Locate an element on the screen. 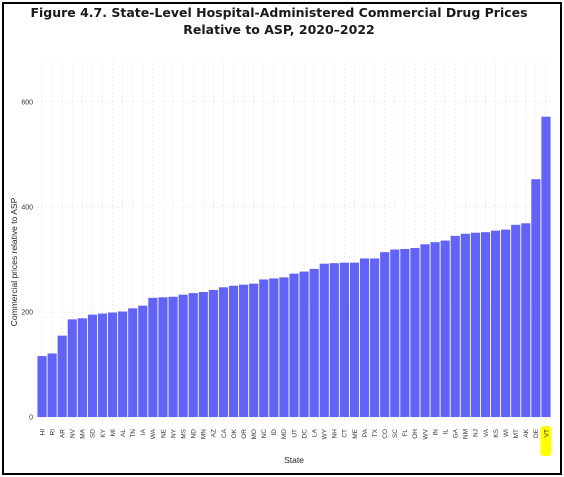 This screenshot has width=564, height=477. x-tick-label-nj: NJ is located at coordinates (476, 433).